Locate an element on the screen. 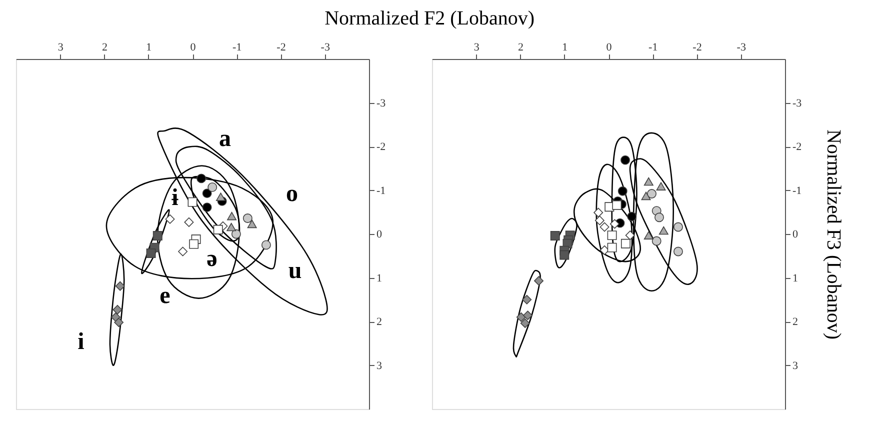 Image resolution: width=873 pixels, height=435 pixels. annotation: o is located at coordinates (292, 194).